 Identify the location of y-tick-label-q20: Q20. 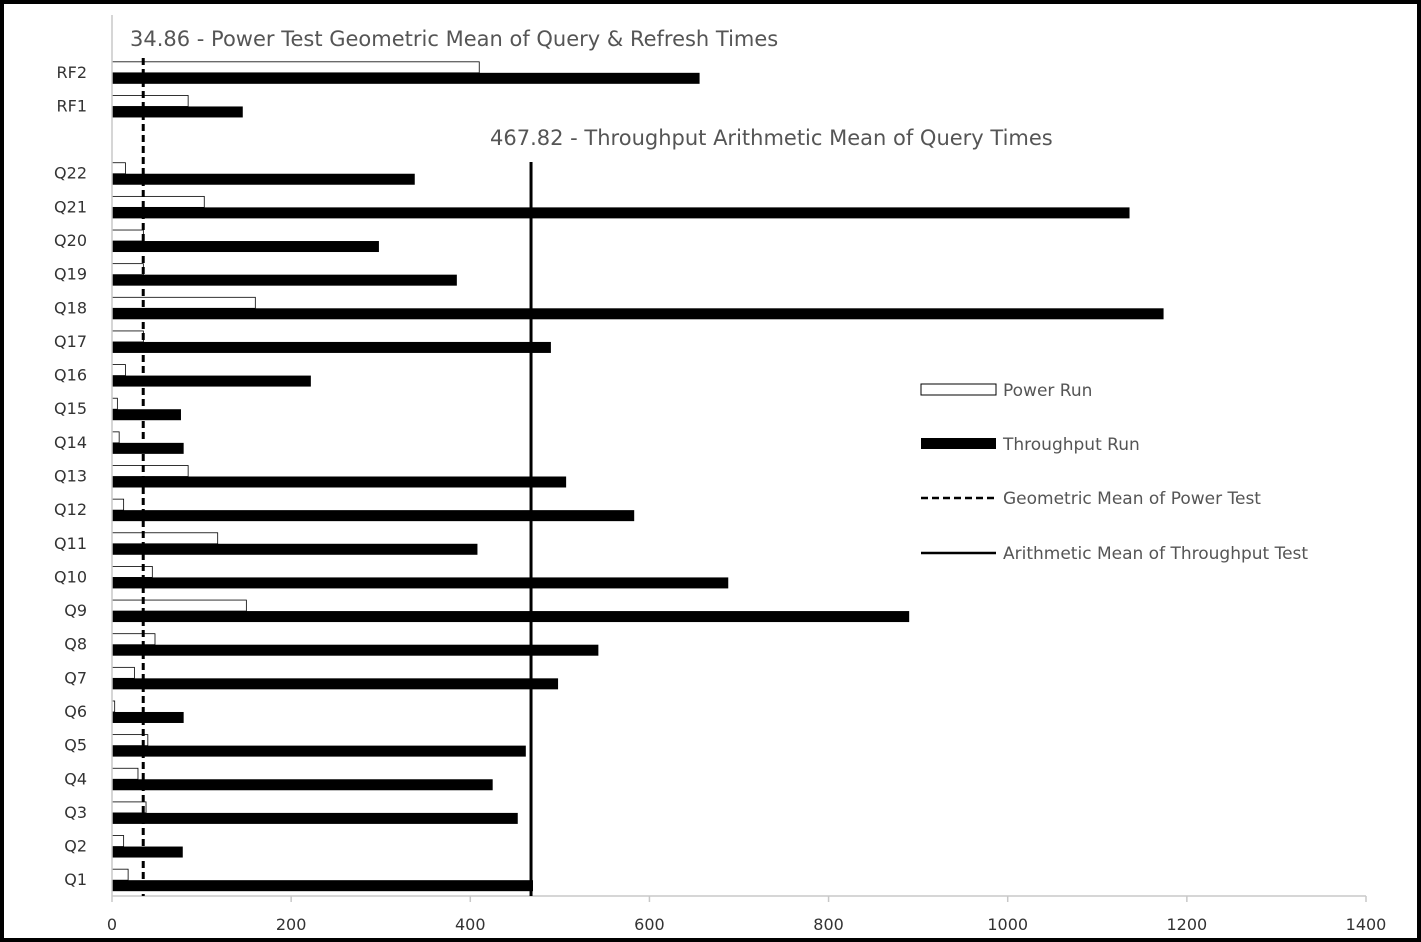
(70, 240).